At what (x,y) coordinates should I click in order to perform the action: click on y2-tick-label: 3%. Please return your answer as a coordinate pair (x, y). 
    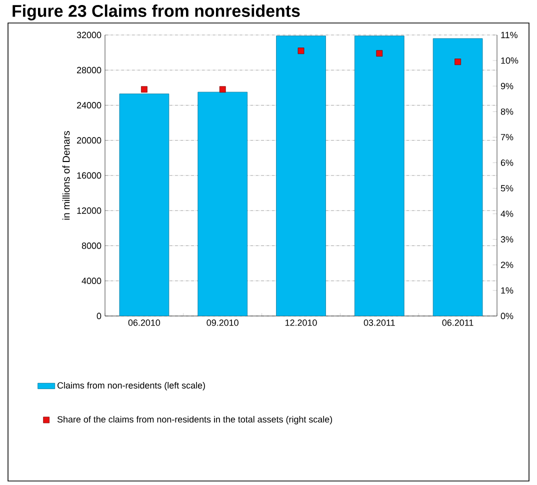
    Looking at the image, I should click on (507, 239).